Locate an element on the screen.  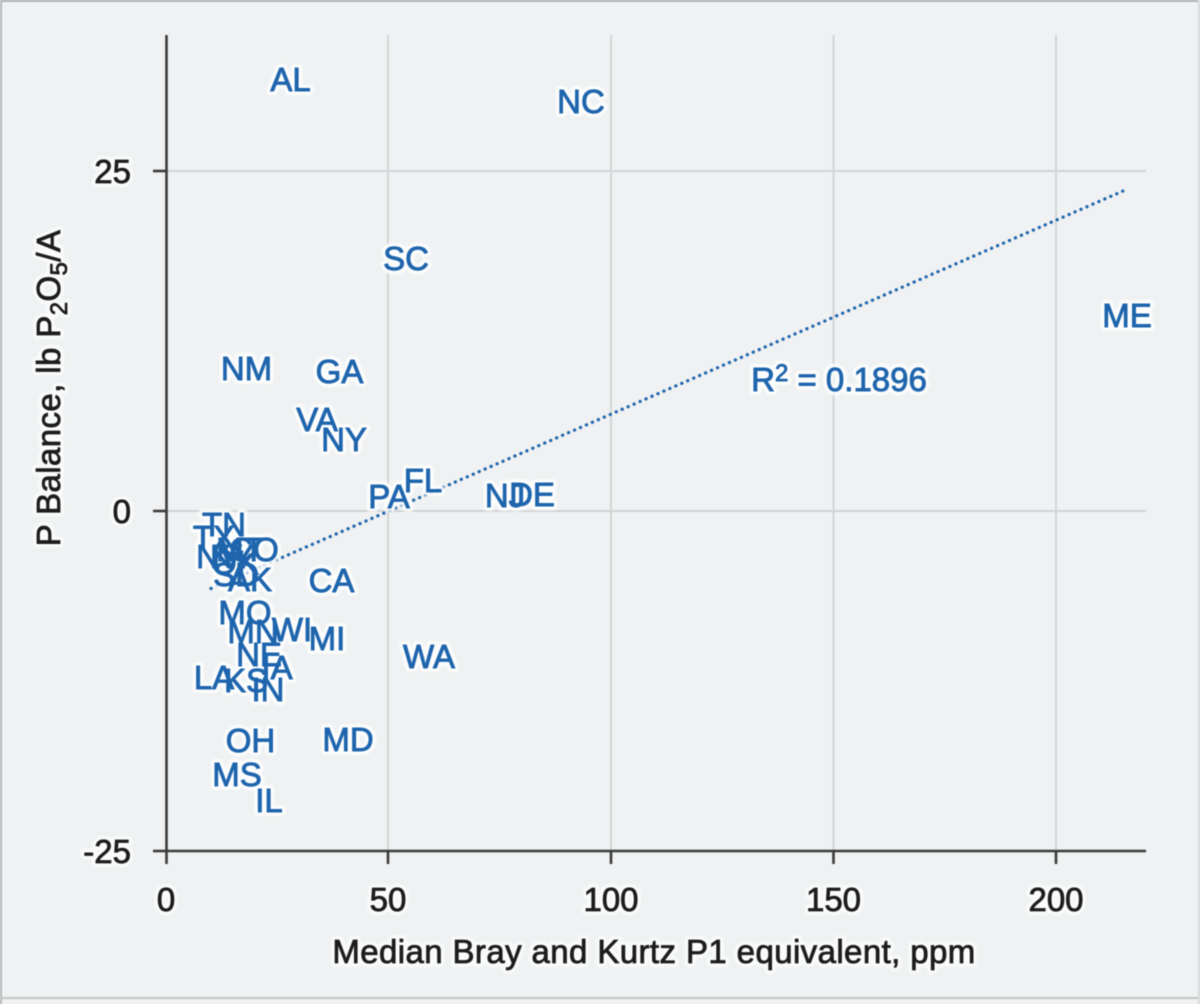
svg-text: OH is located at coordinates (251, 740).